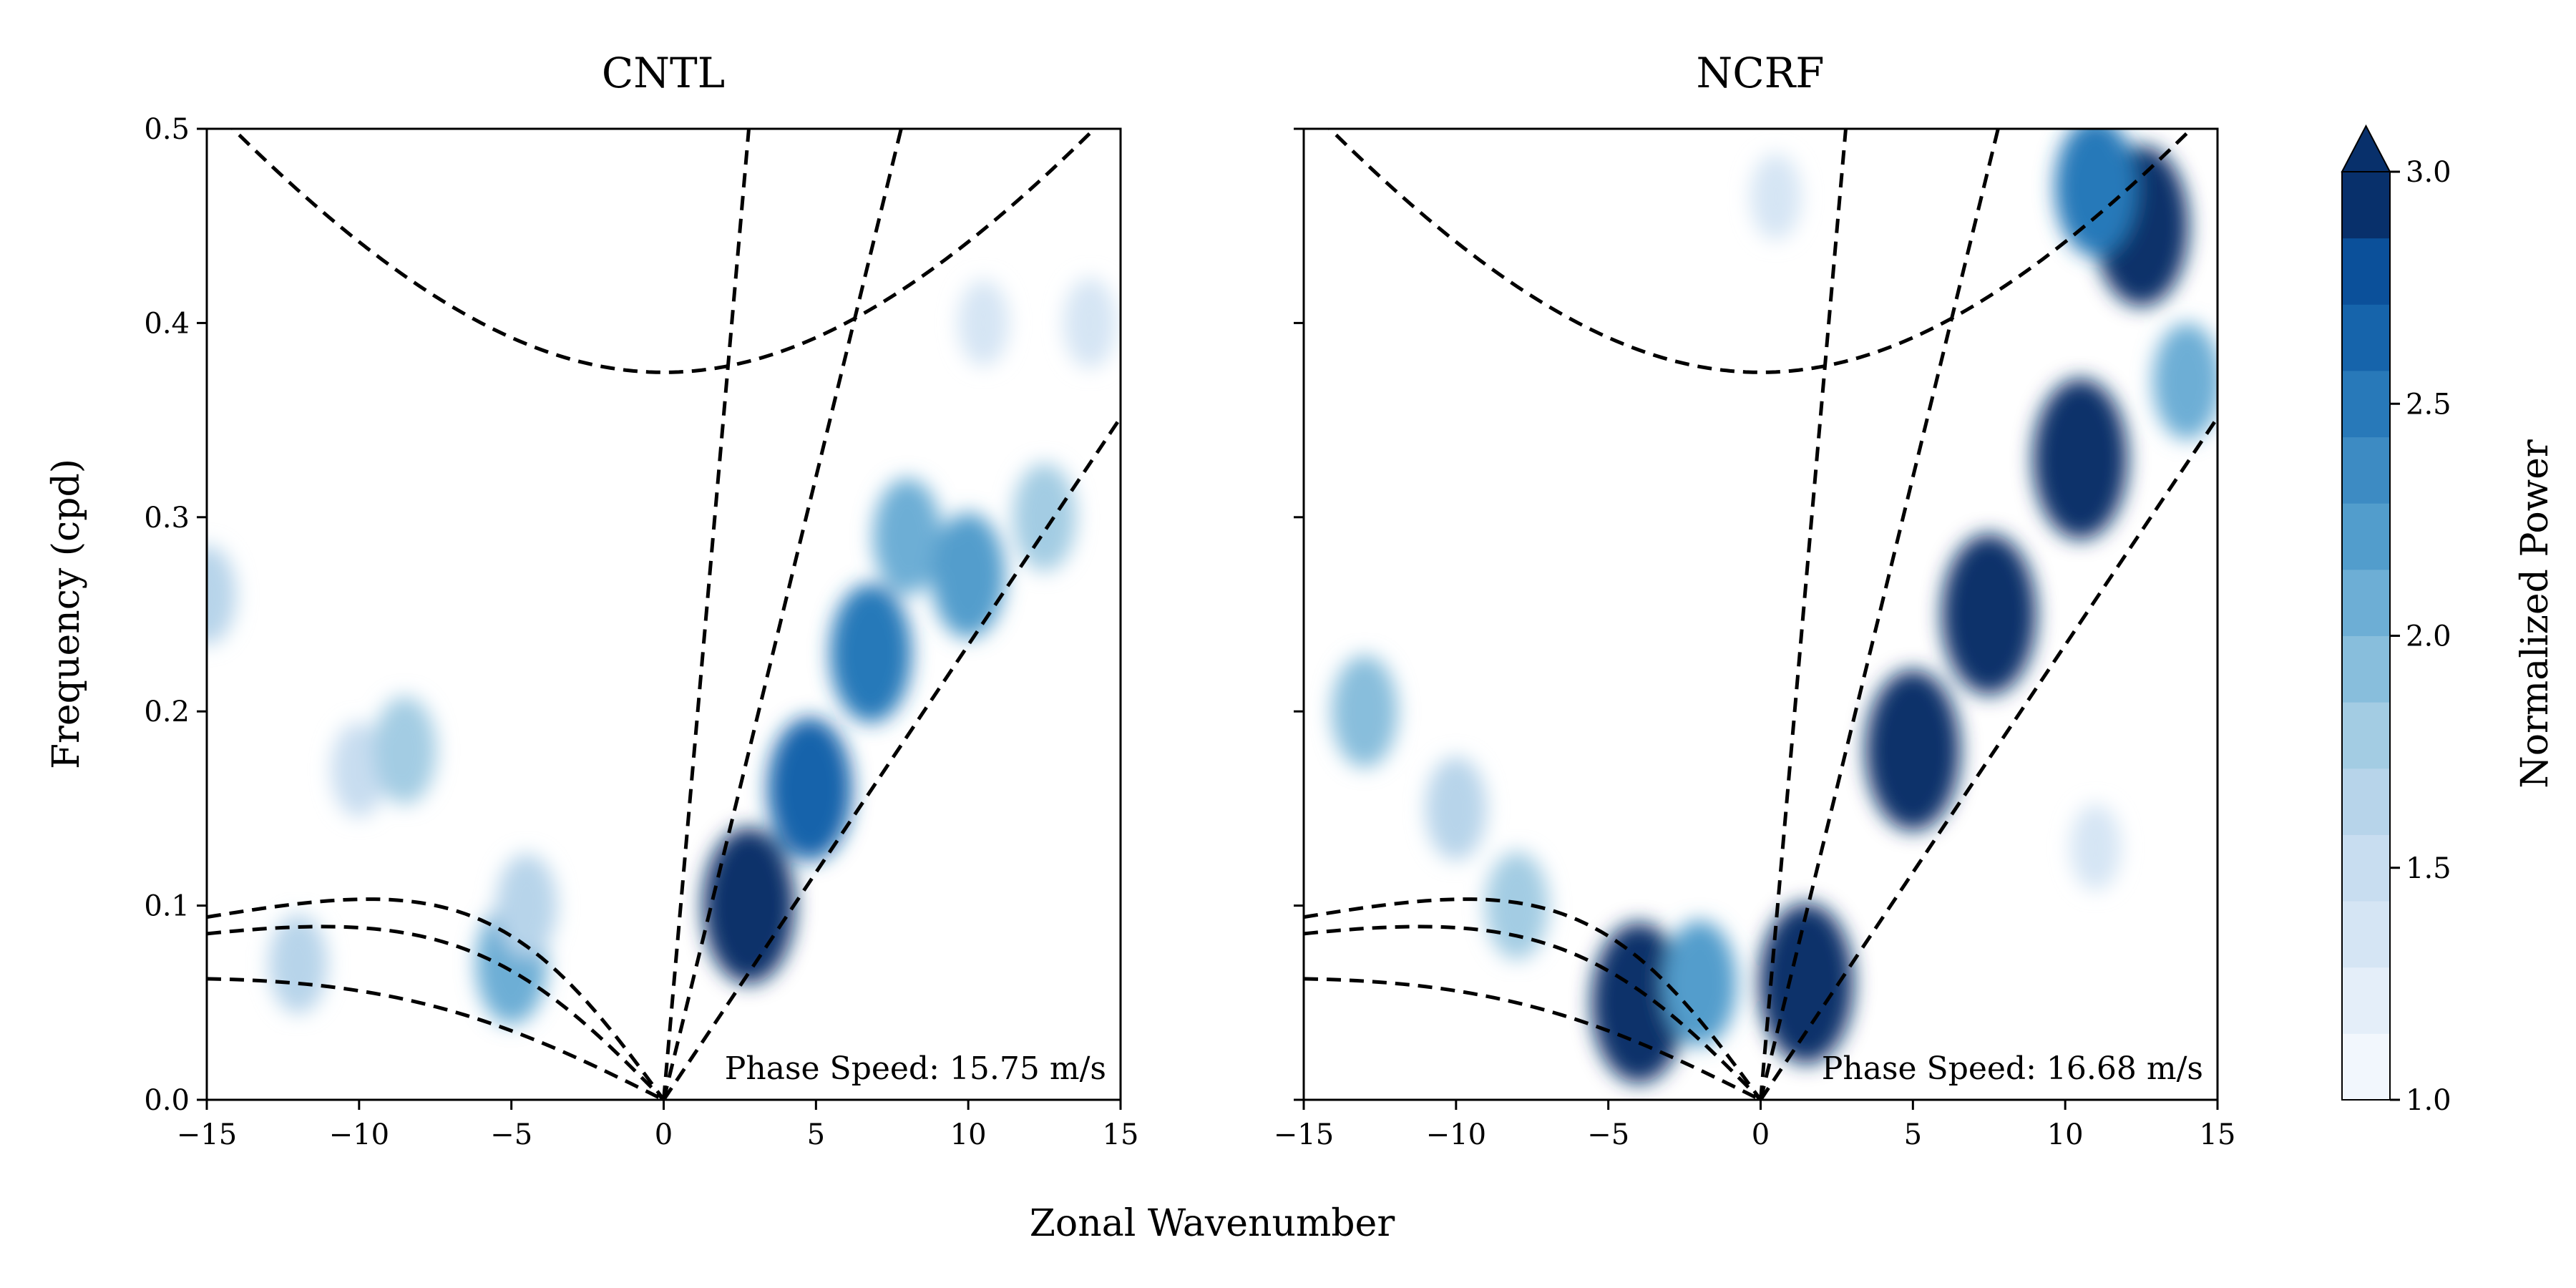  I want to click on panel-title: CNTL, so click(663, 73).